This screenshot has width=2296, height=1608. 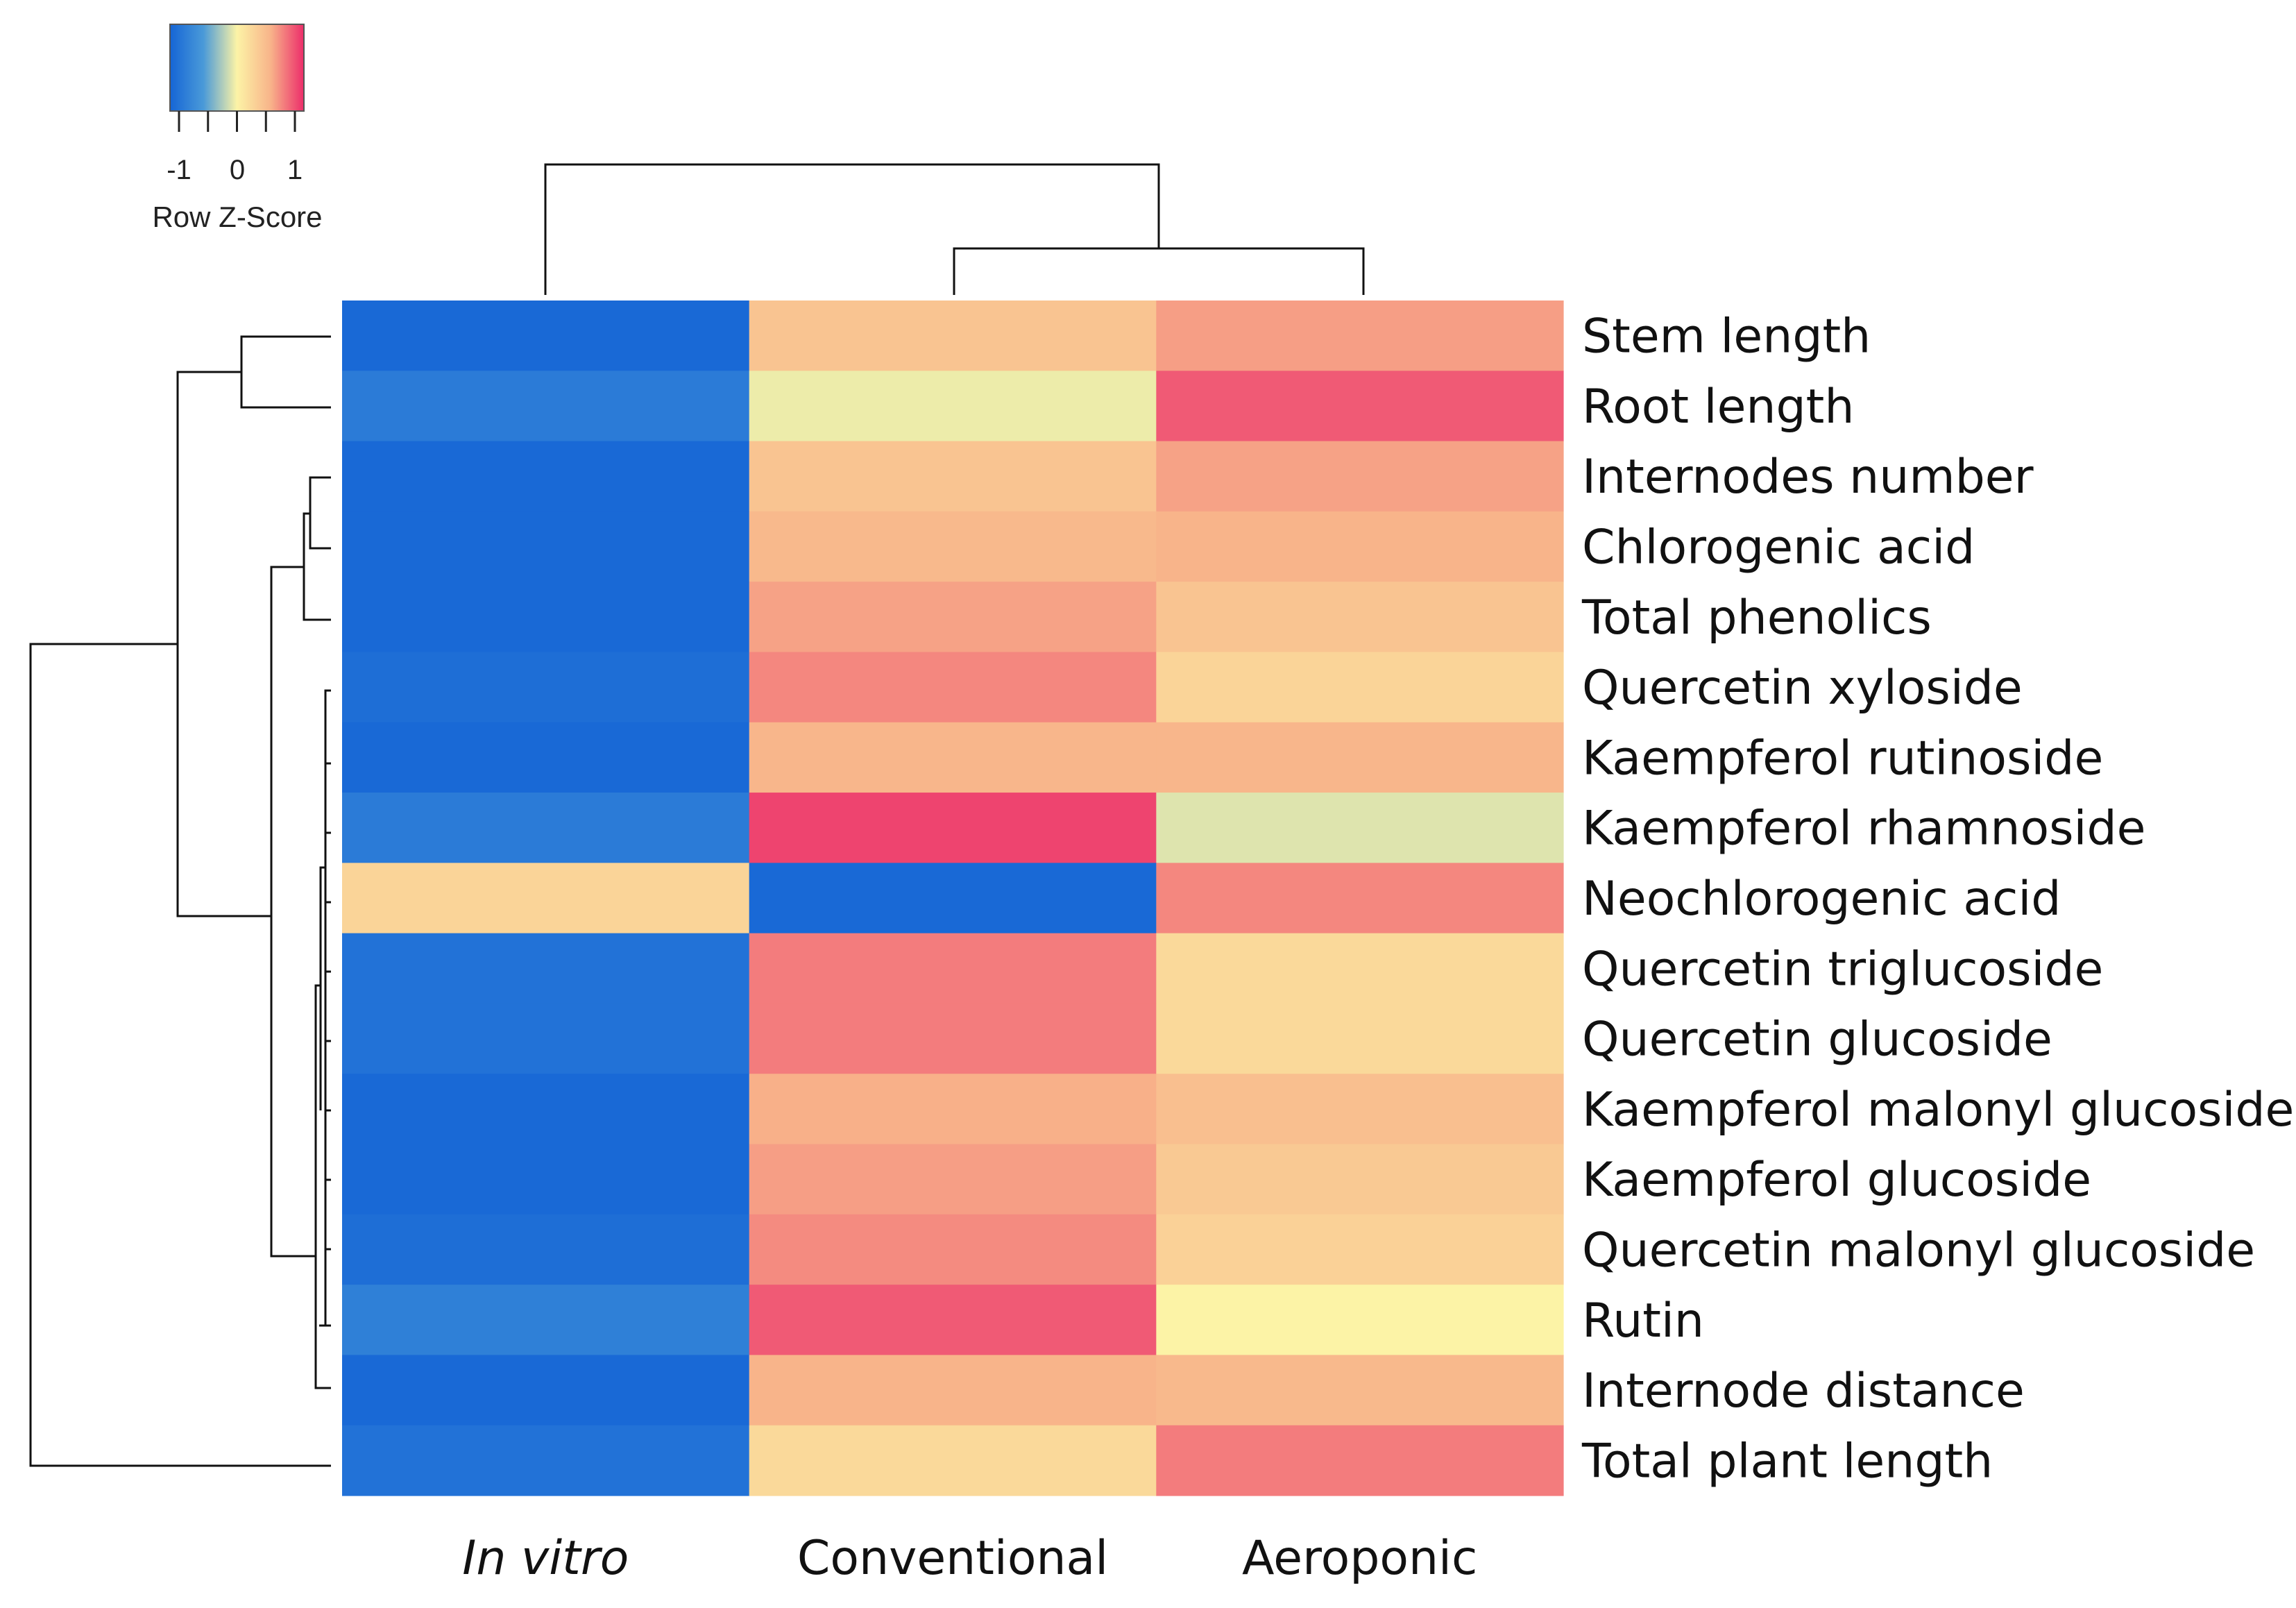 What do you see at coordinates (223, 644) in the screenshot?
I see `row-dendrogram-link-upper` at bounding box center [223, 644].